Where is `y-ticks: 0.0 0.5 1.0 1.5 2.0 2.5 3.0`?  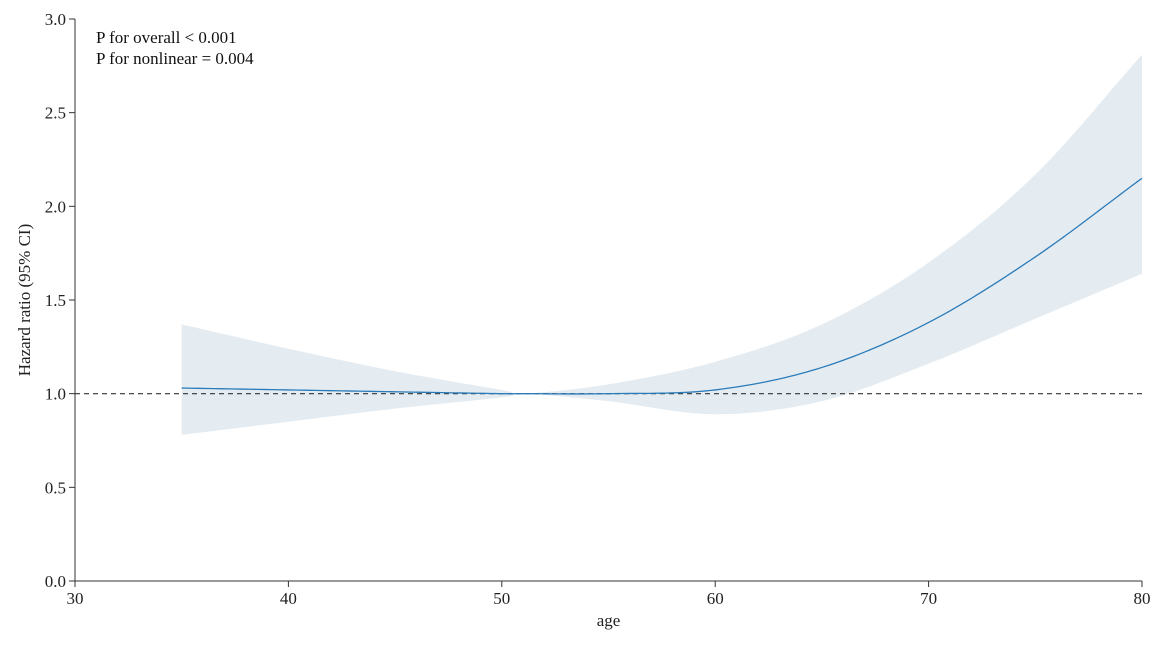
y-ticks: 0.0 0.5 1.0 1.5 2.0 2.5 3.0 is located at coordinates (60, 300).